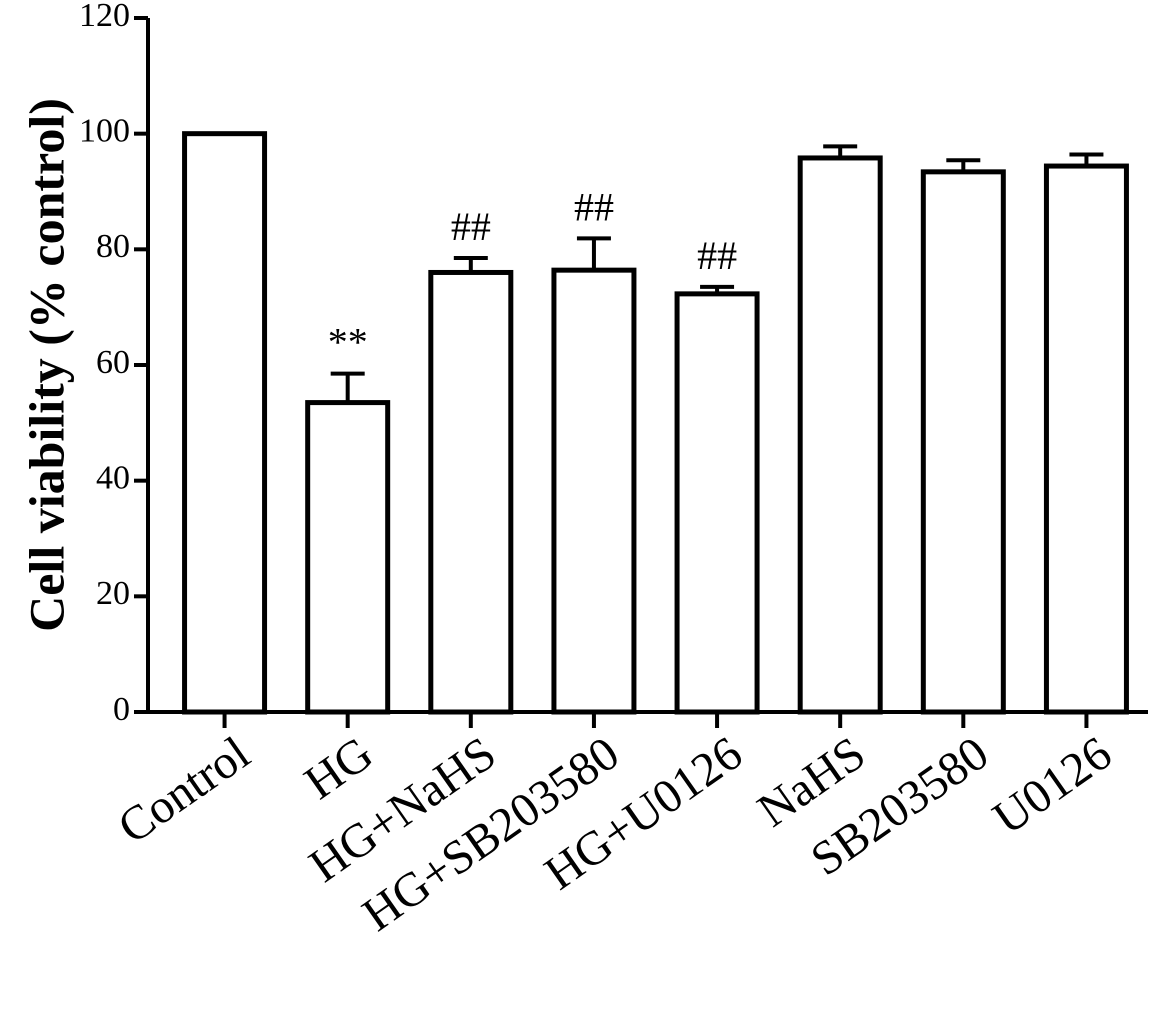  What do you see at coordinates (104, 17) in the screenshot?
I see `y-tick-label: 120` at bounding box center [104, 17].